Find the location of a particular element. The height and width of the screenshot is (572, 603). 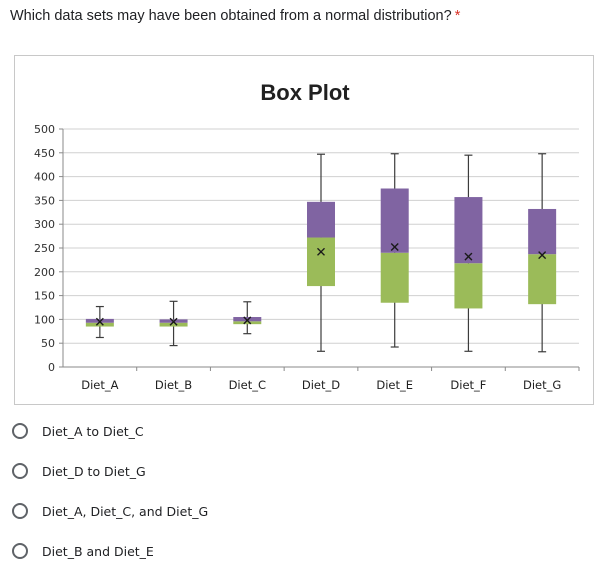

y-tick-label: 500 is located at coordinates (44, 129).